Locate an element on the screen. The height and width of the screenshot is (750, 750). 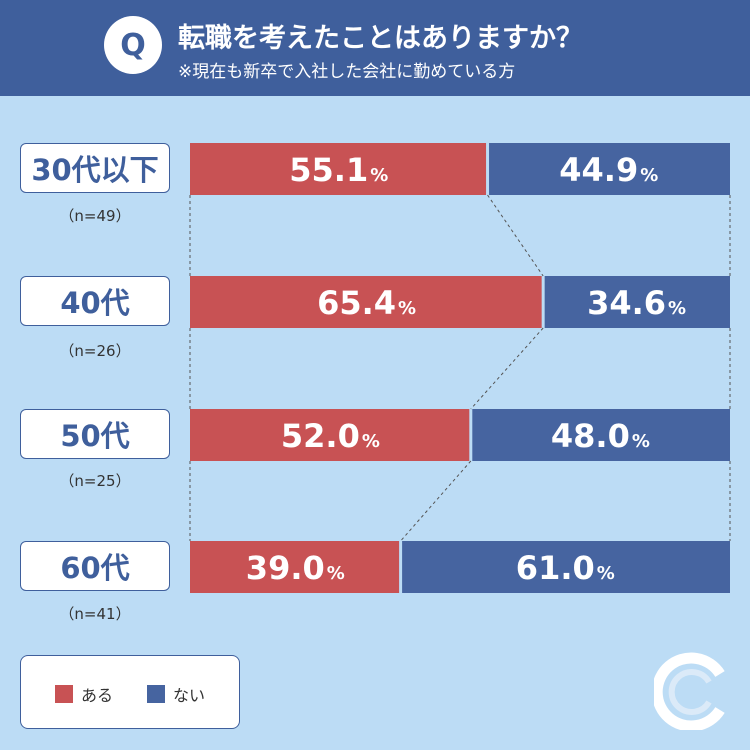
legend: ある ない is located at coordinates (130, 692).